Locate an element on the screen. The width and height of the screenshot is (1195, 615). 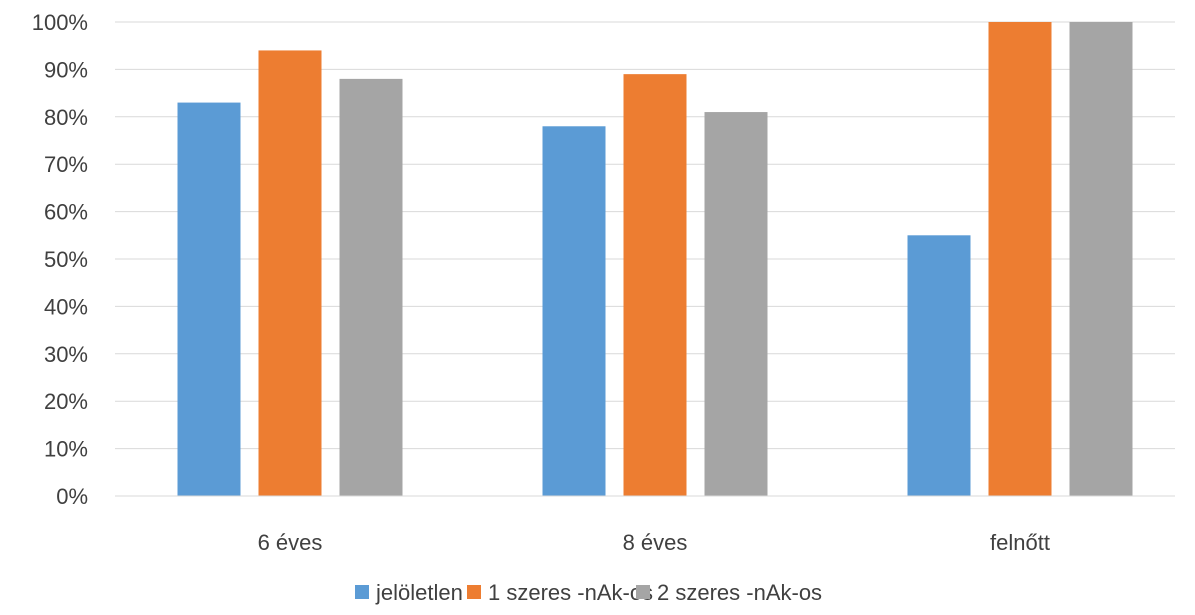
y-tick-label: 60% is located at coordinates (66, 212).